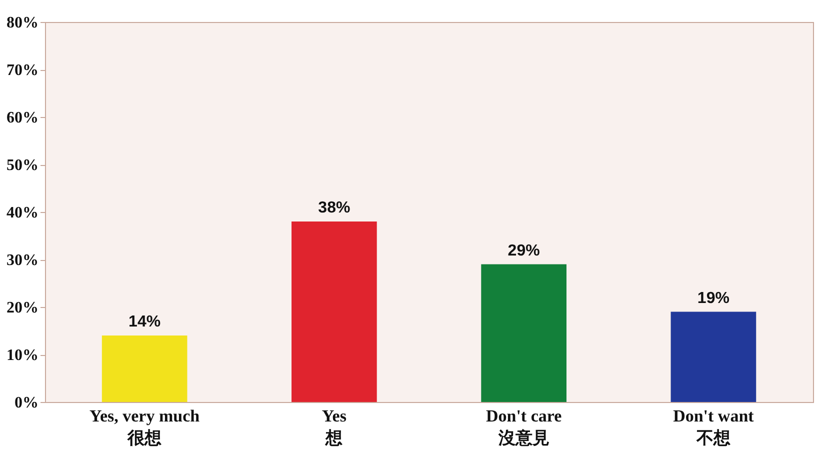 This screenshot has width=823, height=450. Describe the element at coordinates (22, 118) in the screenshot. I see `y-tick-label: 60%` at that location.